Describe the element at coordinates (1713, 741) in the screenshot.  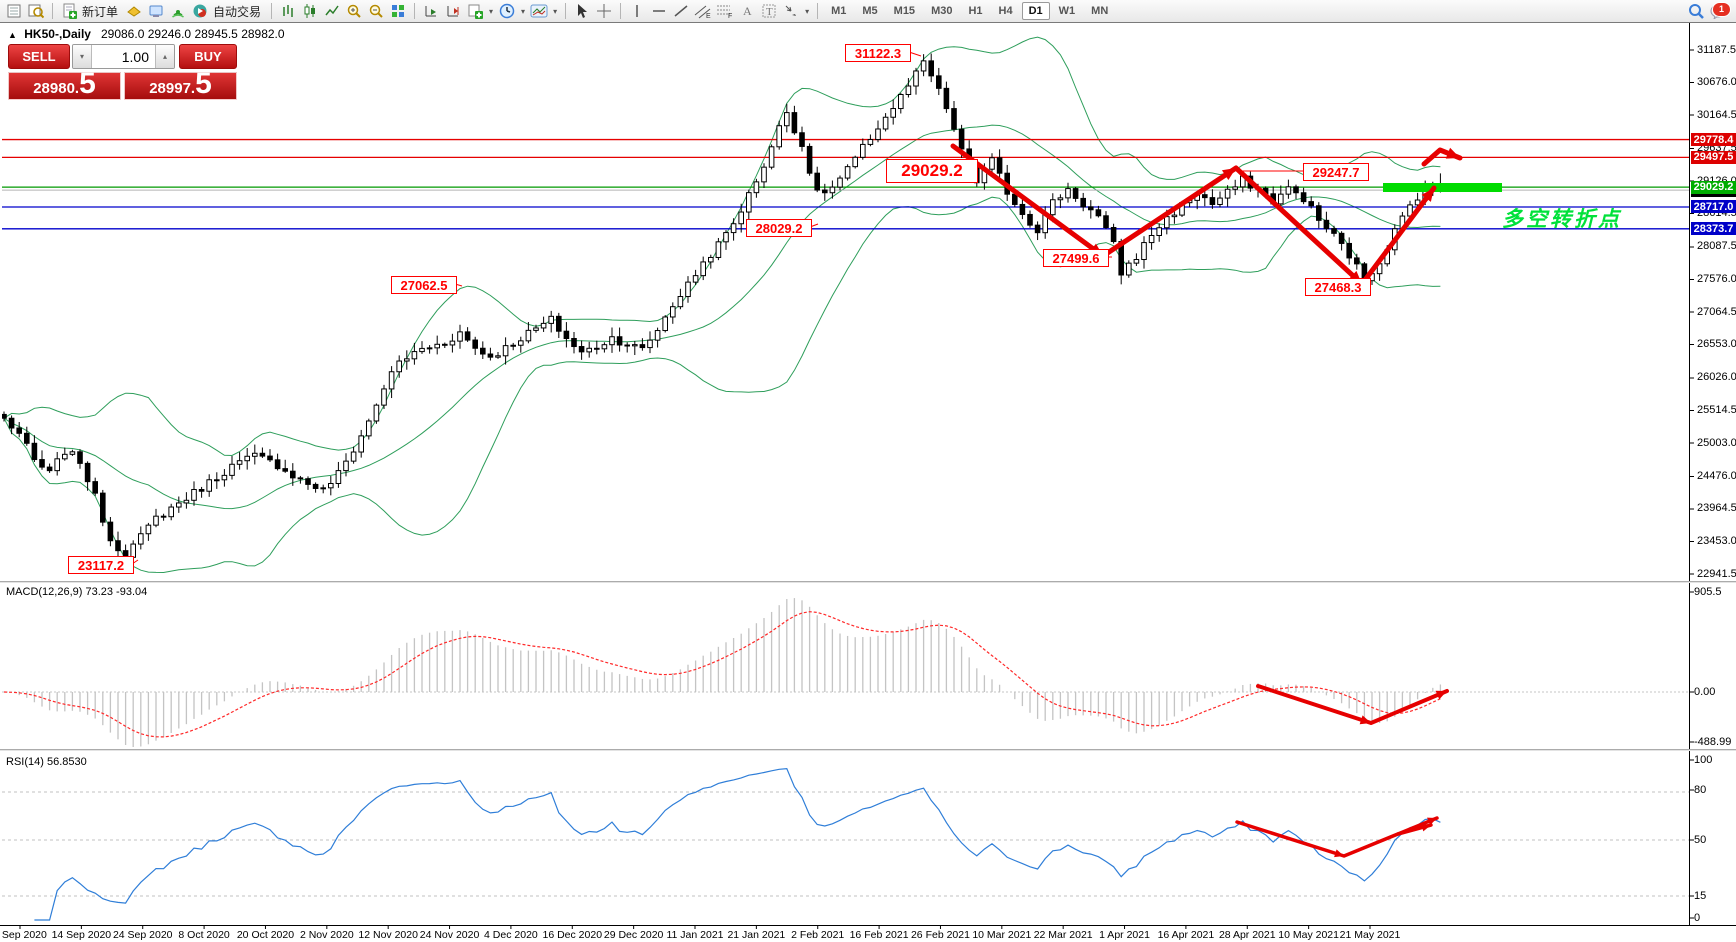
I see `macd-axis-label: -488.99` at that location.